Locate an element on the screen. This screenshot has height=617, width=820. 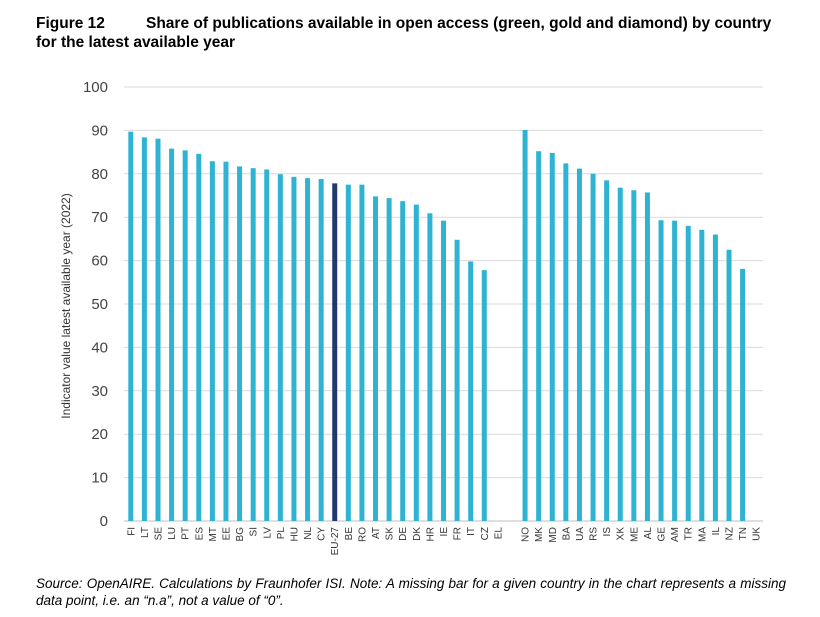
bar-tr is located at coordinates (688, 373).